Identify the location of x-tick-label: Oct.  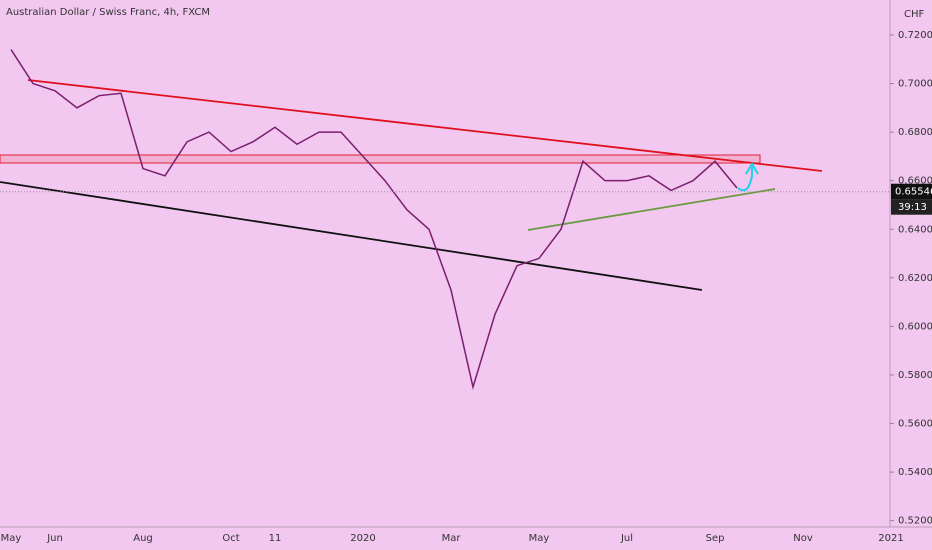
(230, 538).